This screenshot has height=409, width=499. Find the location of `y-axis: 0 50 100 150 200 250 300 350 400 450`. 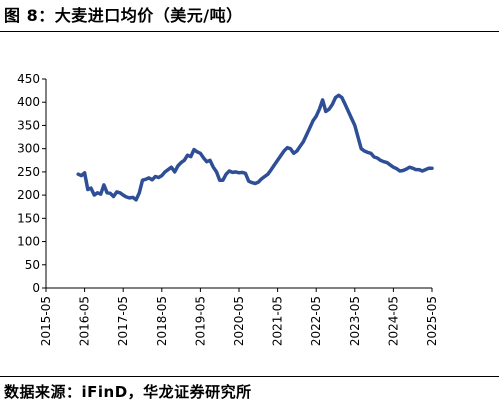

y-axis: 0 50 100 150 200 250 300 350 400 450 is located at coordinates (32, 183).